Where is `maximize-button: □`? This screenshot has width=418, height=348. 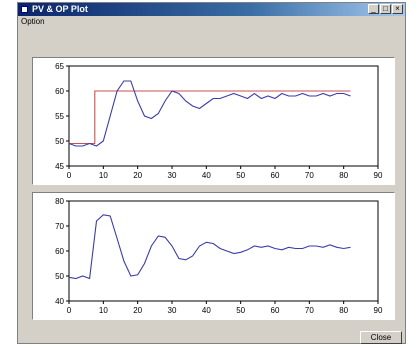 maximize-button: □ is located at coordinates (385, 9).